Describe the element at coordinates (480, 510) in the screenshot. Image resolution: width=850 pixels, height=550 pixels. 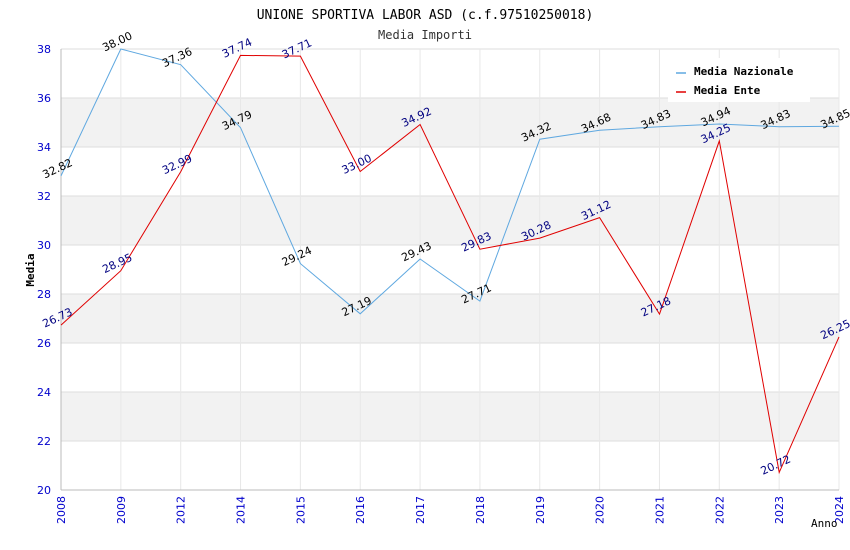
I see `x-tick-label: 2018` at that location.